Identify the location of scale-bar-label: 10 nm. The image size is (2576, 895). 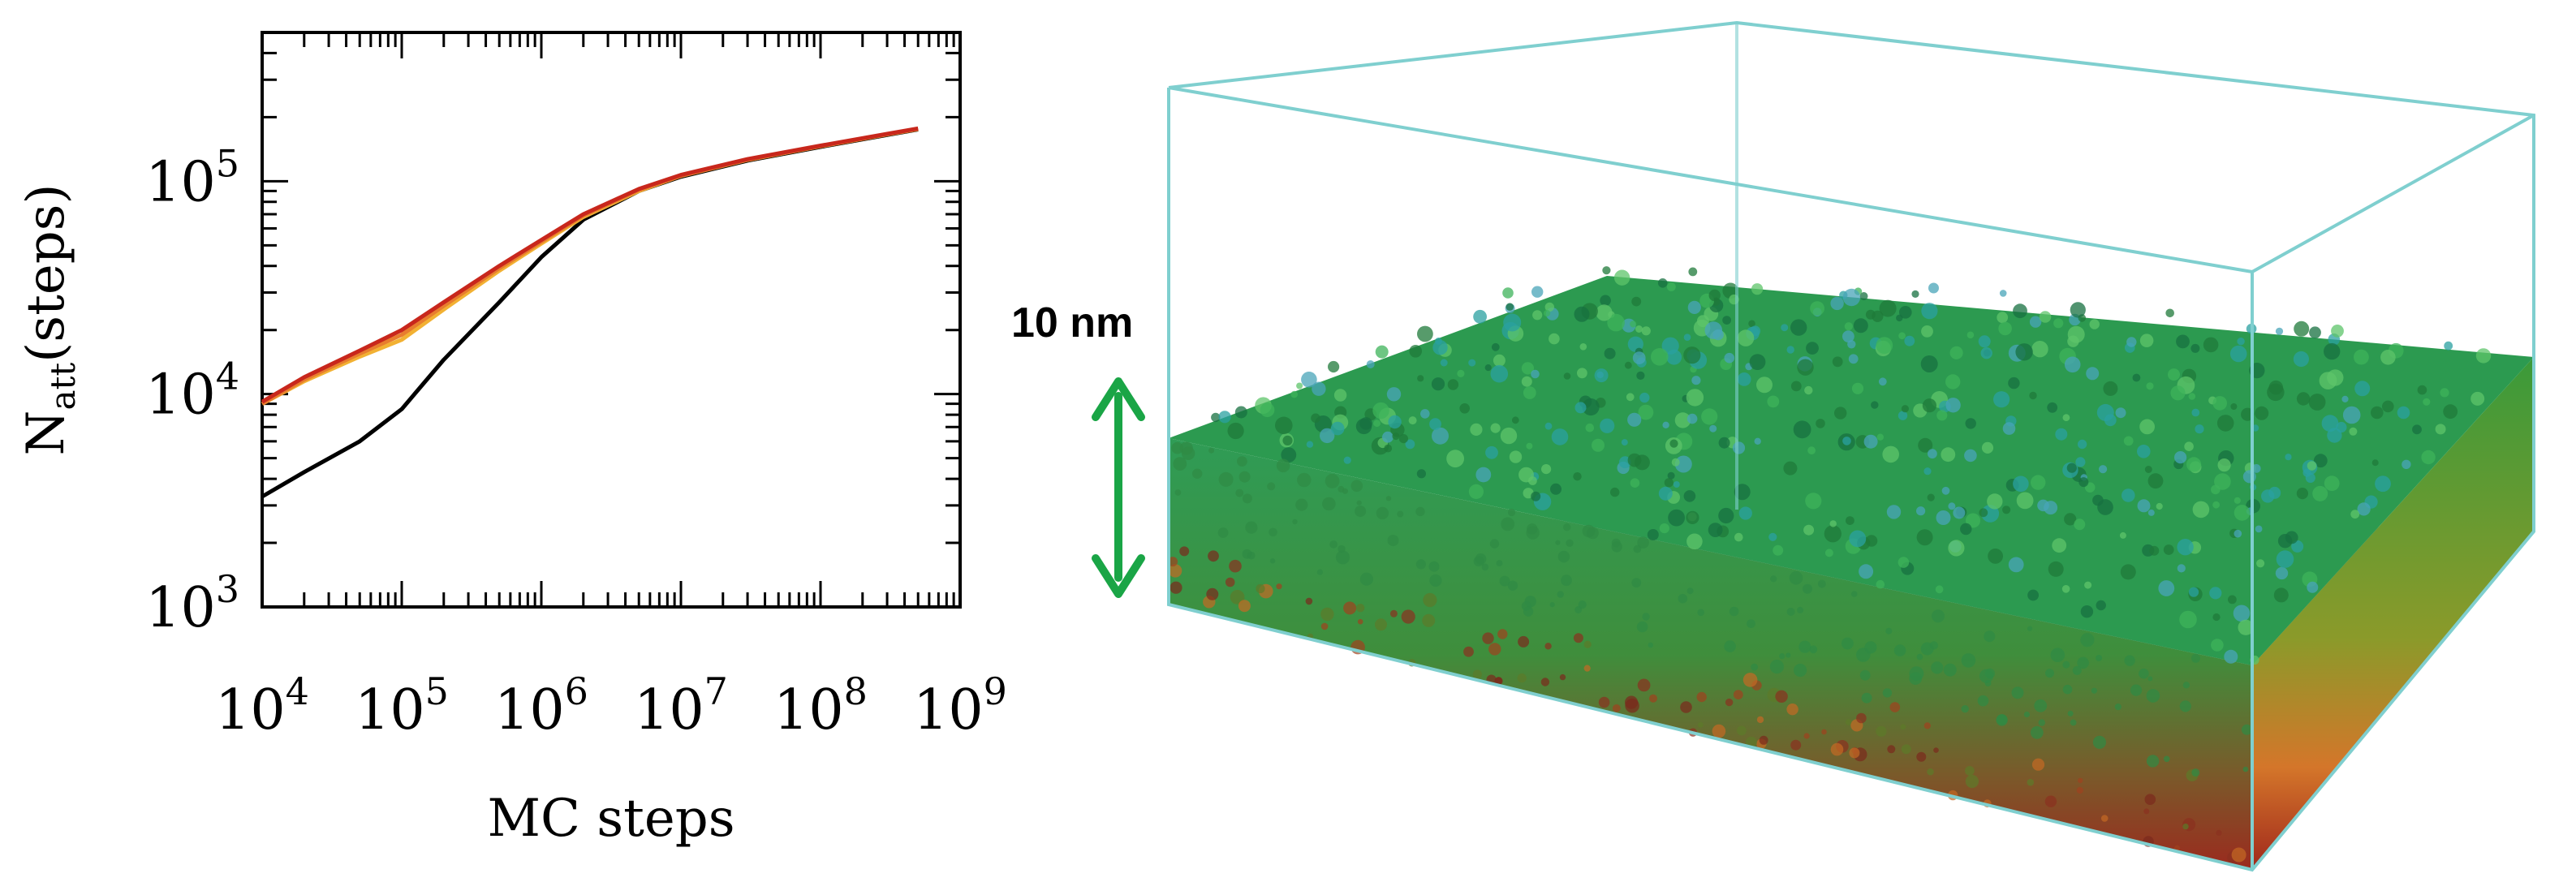
(1072, 322).